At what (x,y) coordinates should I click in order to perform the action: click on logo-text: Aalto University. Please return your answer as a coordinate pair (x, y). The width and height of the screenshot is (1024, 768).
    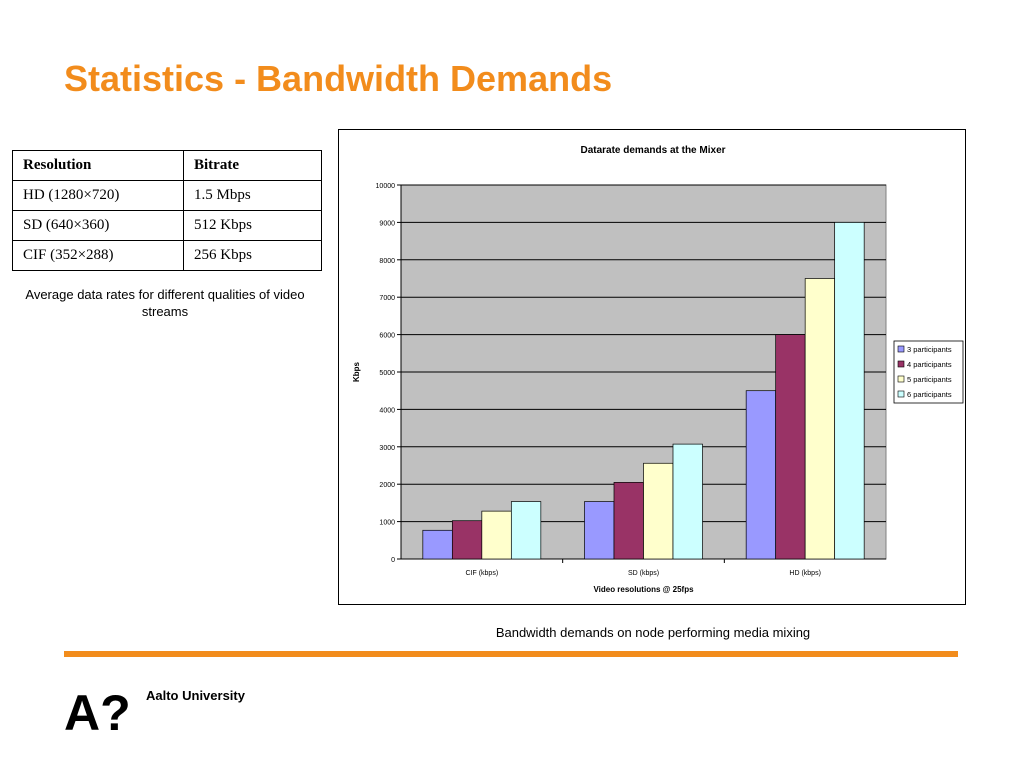
    Looking at the image, I should click on (195, 695).